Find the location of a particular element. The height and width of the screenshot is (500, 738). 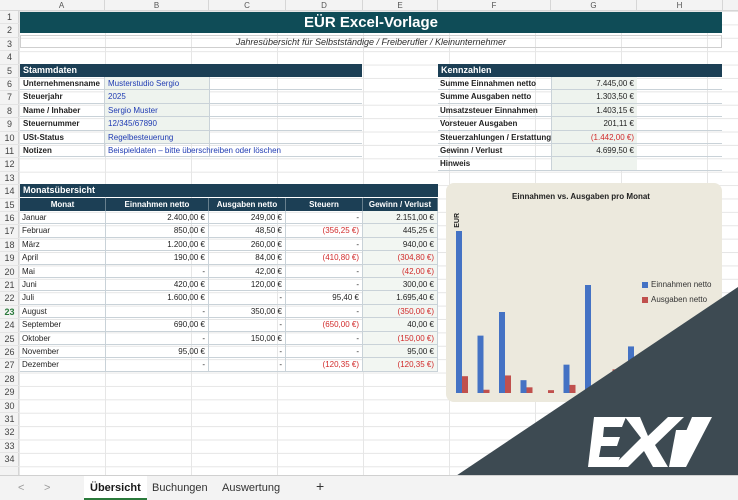

month-ausgaben: 150,00 € is located at coordinates (247, 337).